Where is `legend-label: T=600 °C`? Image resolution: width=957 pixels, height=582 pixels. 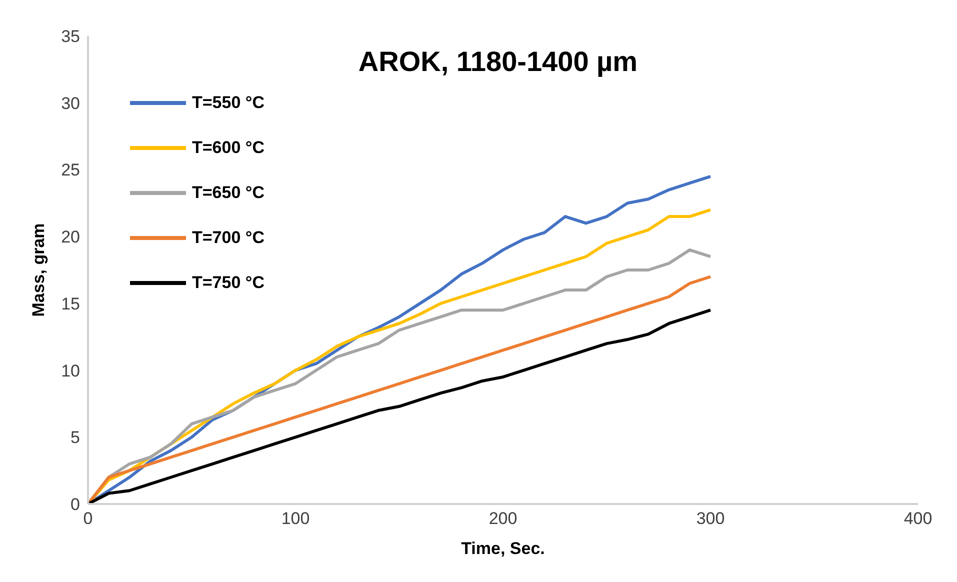 legend-label: T=600 °C is located at coordinates (228, 148).